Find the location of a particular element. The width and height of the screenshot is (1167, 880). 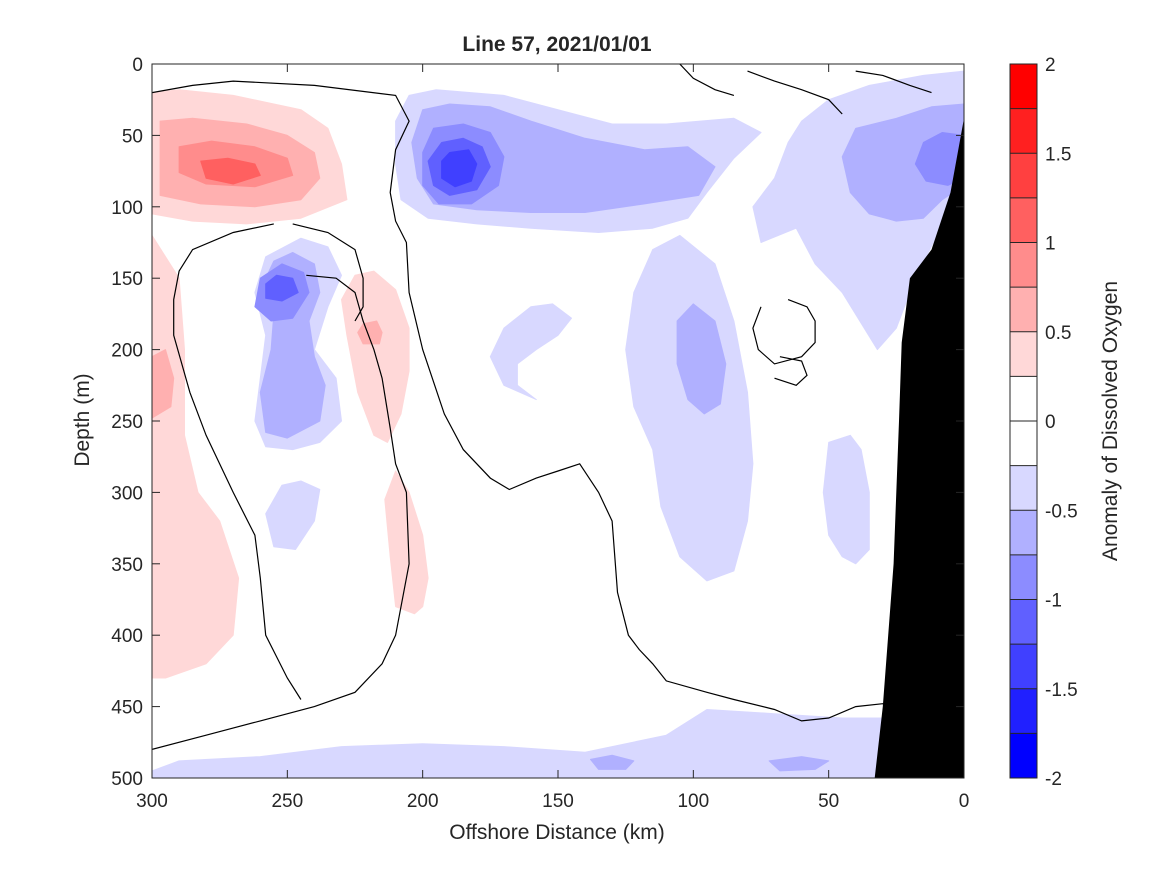

y-tick-label-100: 100 is located at coordinates (127, 208).